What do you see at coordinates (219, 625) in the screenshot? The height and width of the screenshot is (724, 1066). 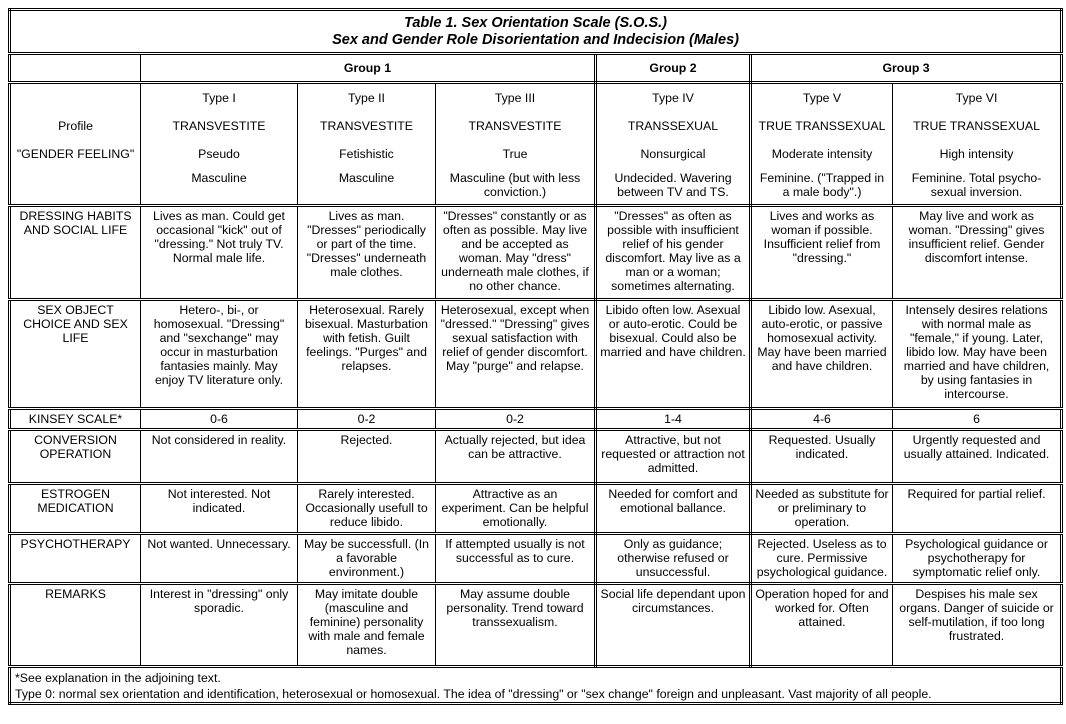 I see `type-1-cell: Interest in "dressing" only sporadic.` at bounding box center [219, 625].